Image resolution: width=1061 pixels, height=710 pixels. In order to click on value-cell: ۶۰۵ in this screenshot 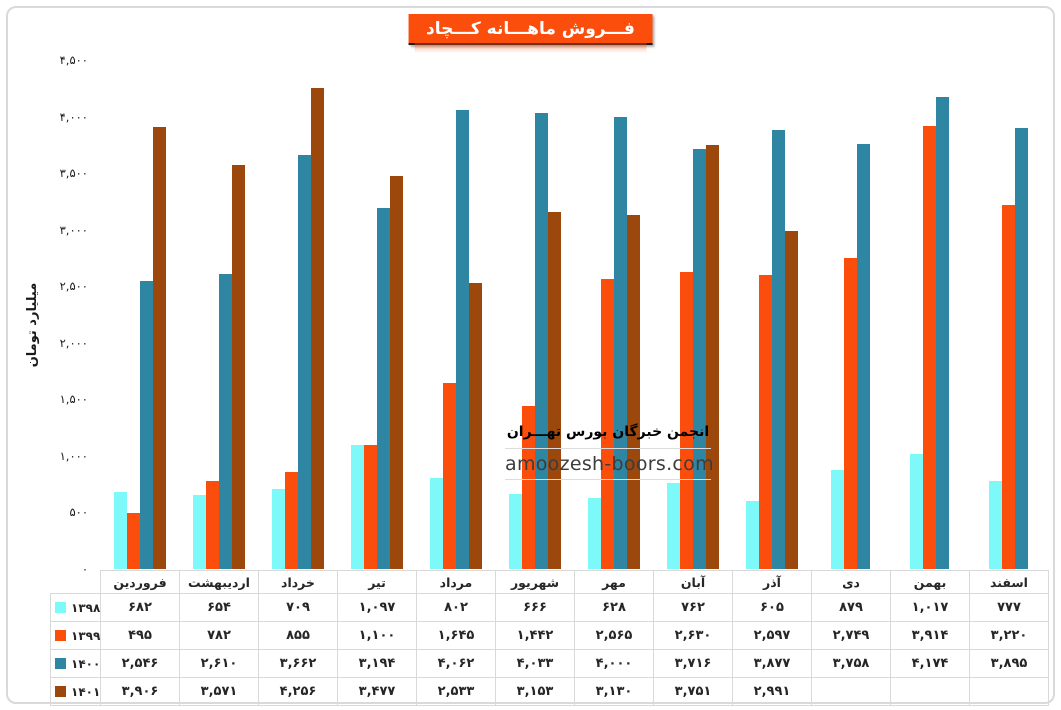, I will do `click(772, 607)`.